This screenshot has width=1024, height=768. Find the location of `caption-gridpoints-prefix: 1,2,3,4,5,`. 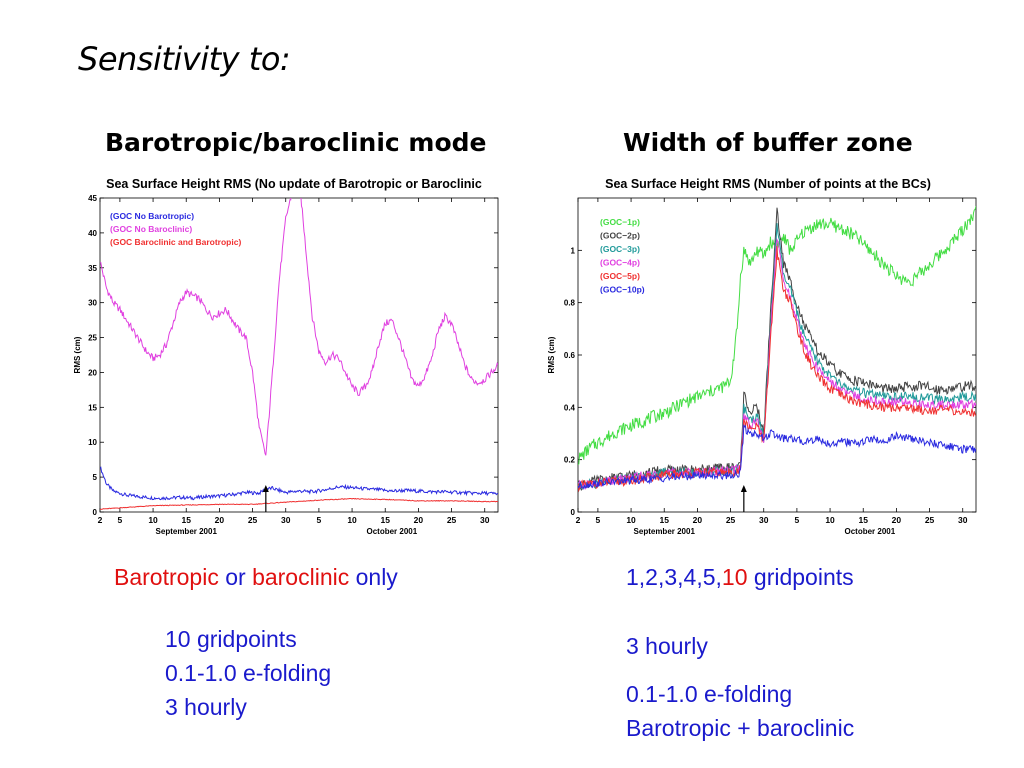

caption-gridpoints-prefix: 1,2,3,4,5, is located at coordinates (674, 577).